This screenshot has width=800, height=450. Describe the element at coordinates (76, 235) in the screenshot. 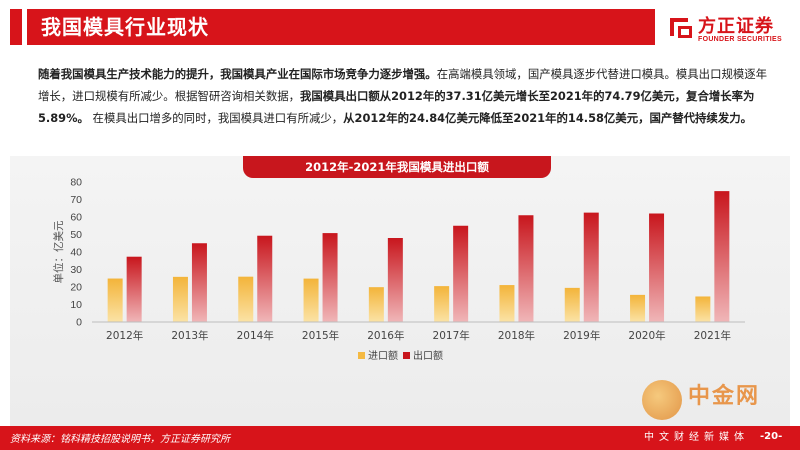

I see `y-tick-label: 50` at that location.